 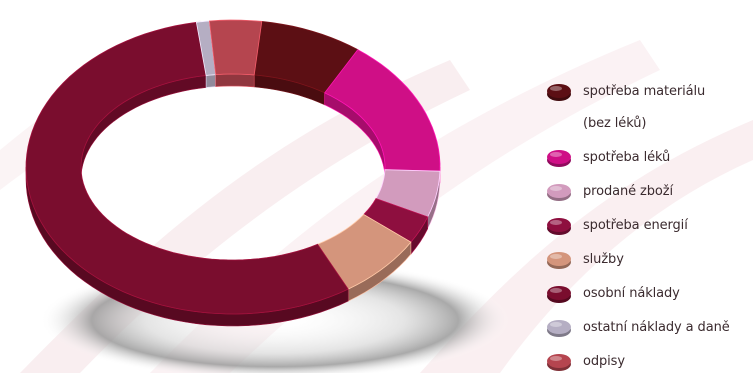 I want to click on legend-item-odpisy: odpisy, so click(x=649, y=363).